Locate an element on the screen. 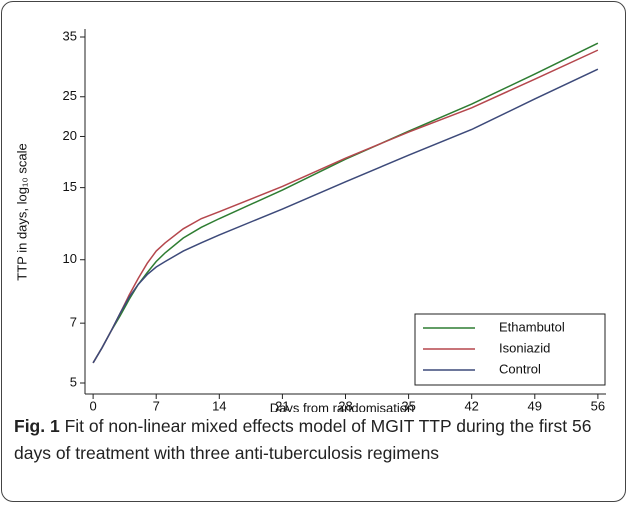  legend-label: Ethambutol is located at coordinates (532, 326).